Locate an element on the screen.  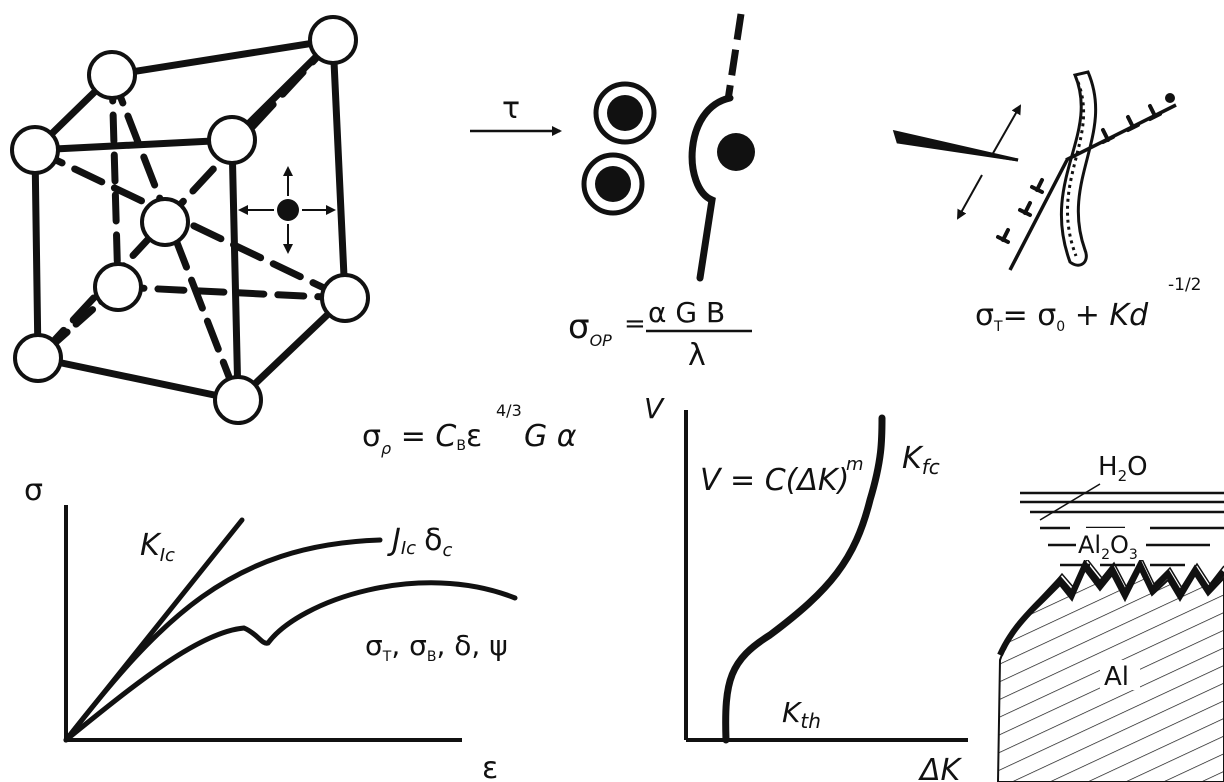
orowan-mechanism is located at coordinates (668, 147).